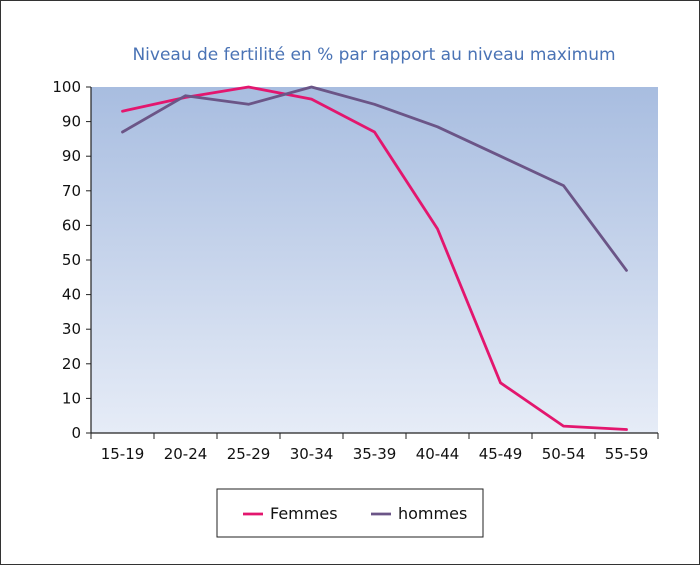 Image resolution: width=700 pixels, height=565 pixels. Describe the element at coordinates (71, 191) in the screenshot. I see `y-tick-label: 70` at that location.